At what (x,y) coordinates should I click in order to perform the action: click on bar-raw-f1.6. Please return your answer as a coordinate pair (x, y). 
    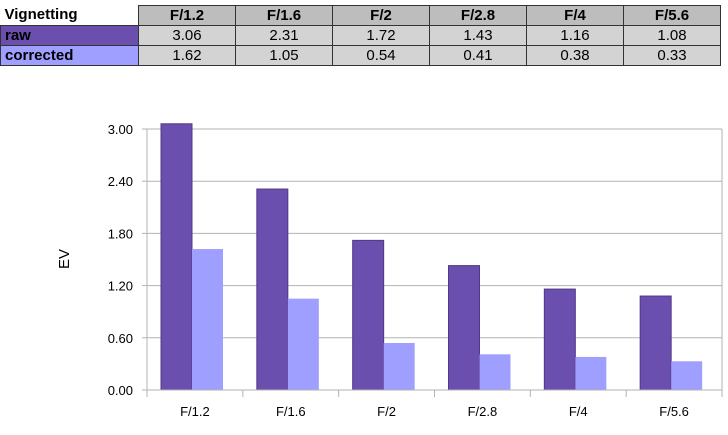
    Looking at the image, I should click on (272, 289).